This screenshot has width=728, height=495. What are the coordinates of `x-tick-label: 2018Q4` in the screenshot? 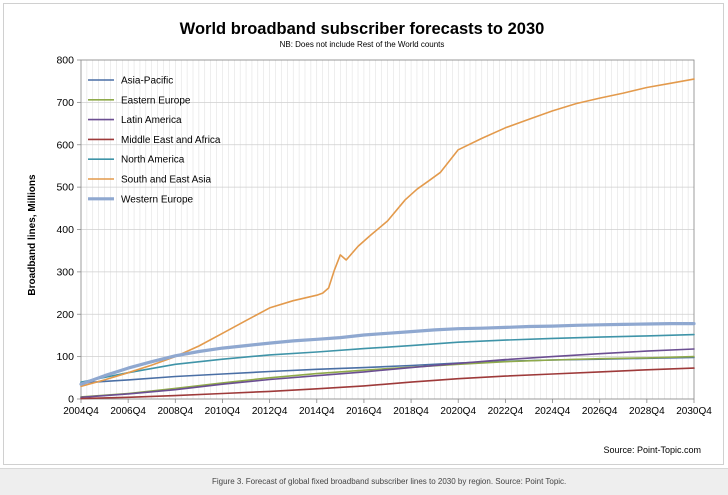 It's located at (411, 411).